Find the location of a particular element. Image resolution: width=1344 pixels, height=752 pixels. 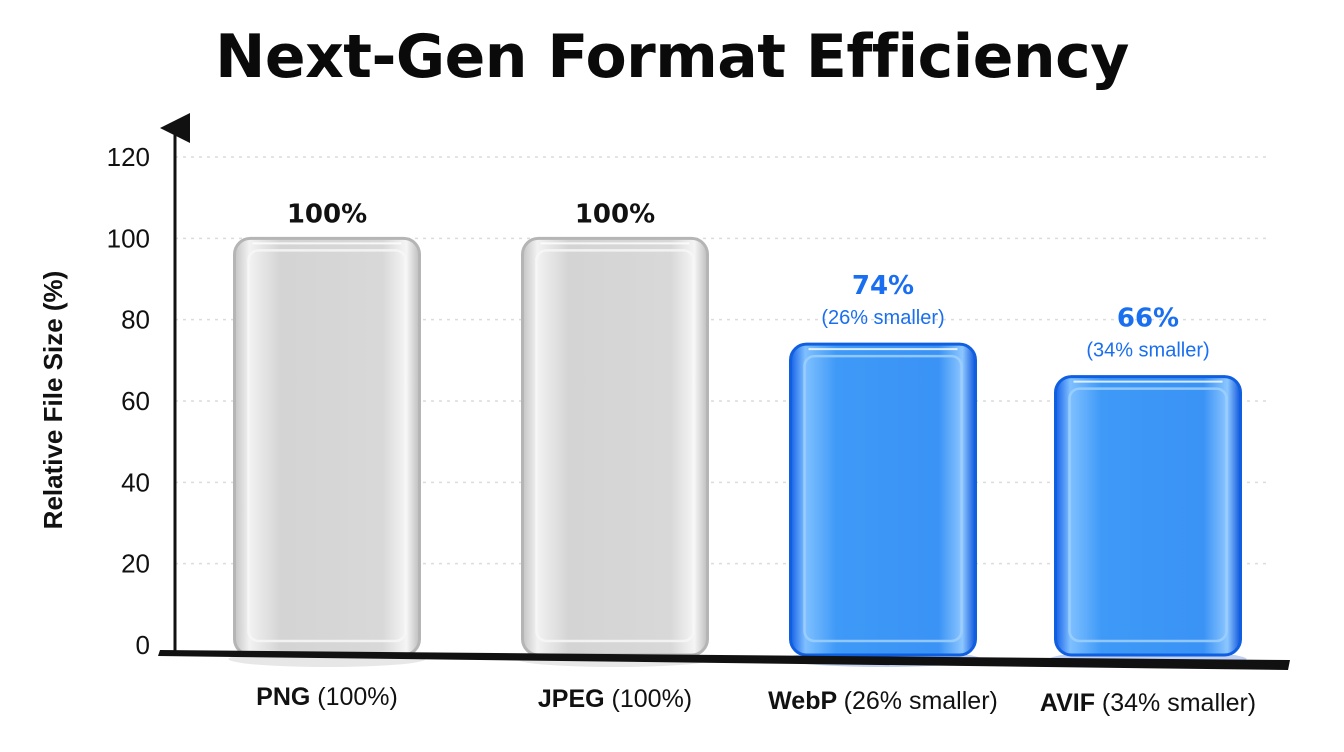

y-tick-label: 120 is located at coordinates (128, 157).